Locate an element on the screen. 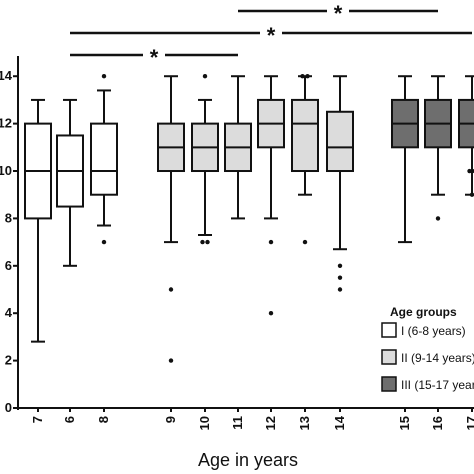 The width and height of the screenshot is (474, 474). box-7: 7 is located at coordinates (38, 260).